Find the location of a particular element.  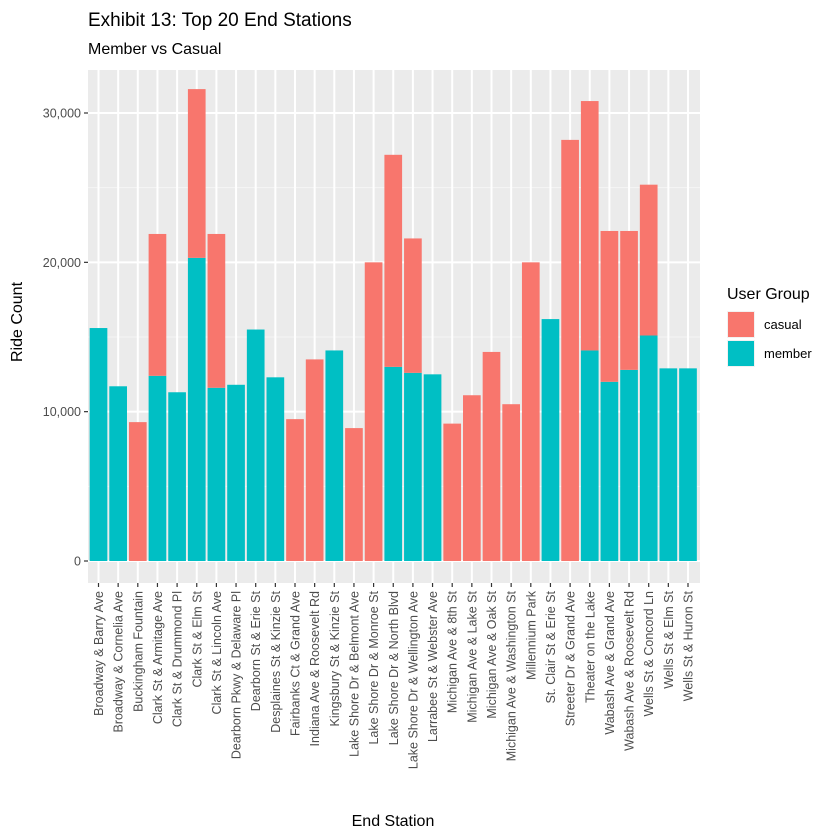

x-tick-label: Michigan Ave & Washington St is located at coordinates (512, 675).